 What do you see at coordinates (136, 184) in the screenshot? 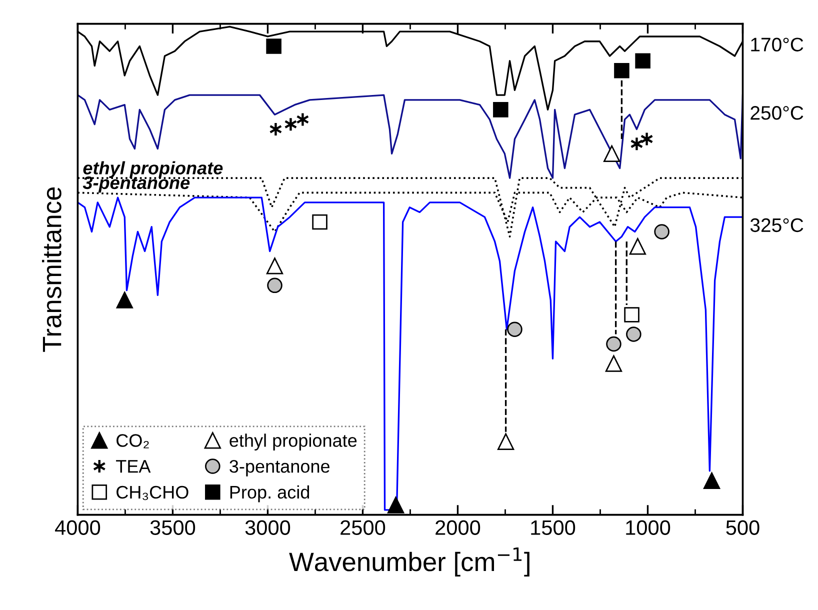
I see `series-label: 3-pentanone` at bounding box center [136, 184].